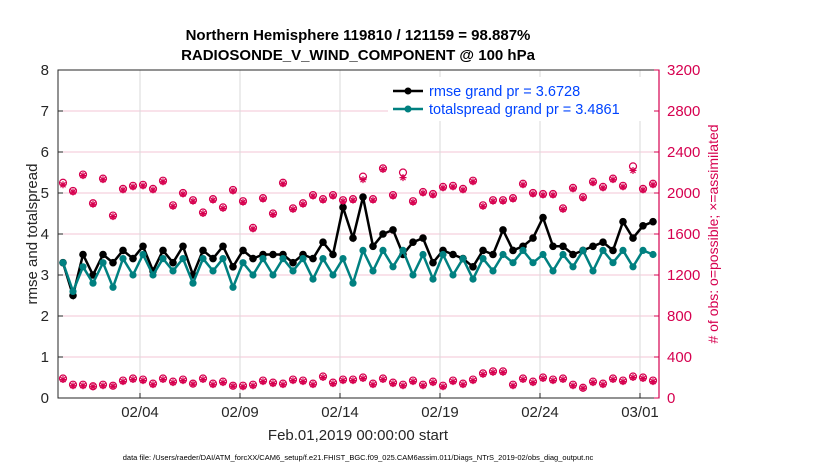  I want to click on y-tick-label: 6, so click(45, 152).